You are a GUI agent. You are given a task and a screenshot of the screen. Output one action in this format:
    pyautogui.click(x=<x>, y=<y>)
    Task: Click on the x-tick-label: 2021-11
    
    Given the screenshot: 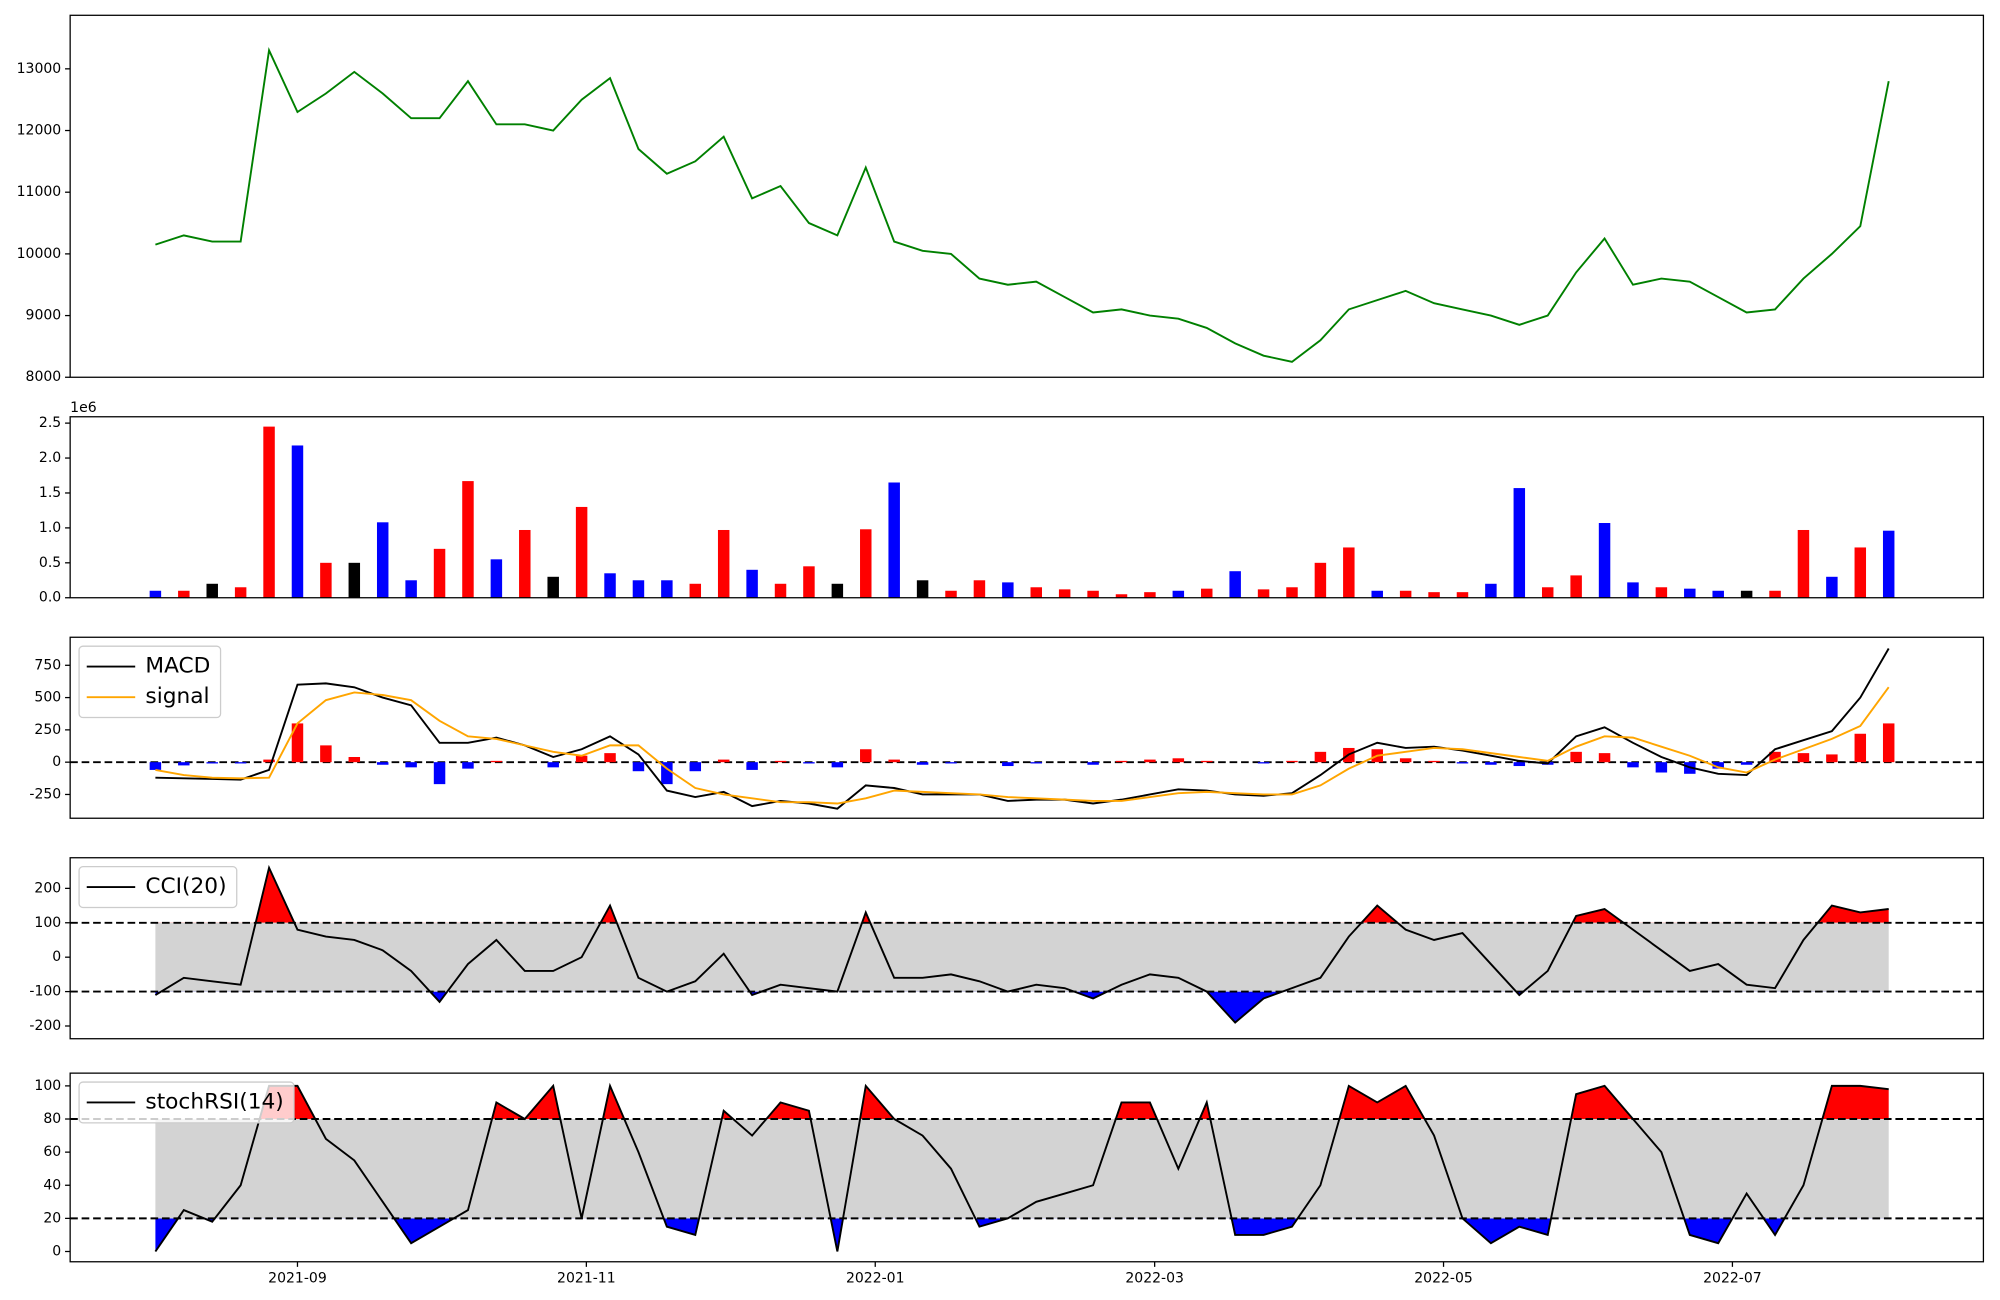 What is the action you would take?
    pyautogui.click(x=586, y=1278)
    